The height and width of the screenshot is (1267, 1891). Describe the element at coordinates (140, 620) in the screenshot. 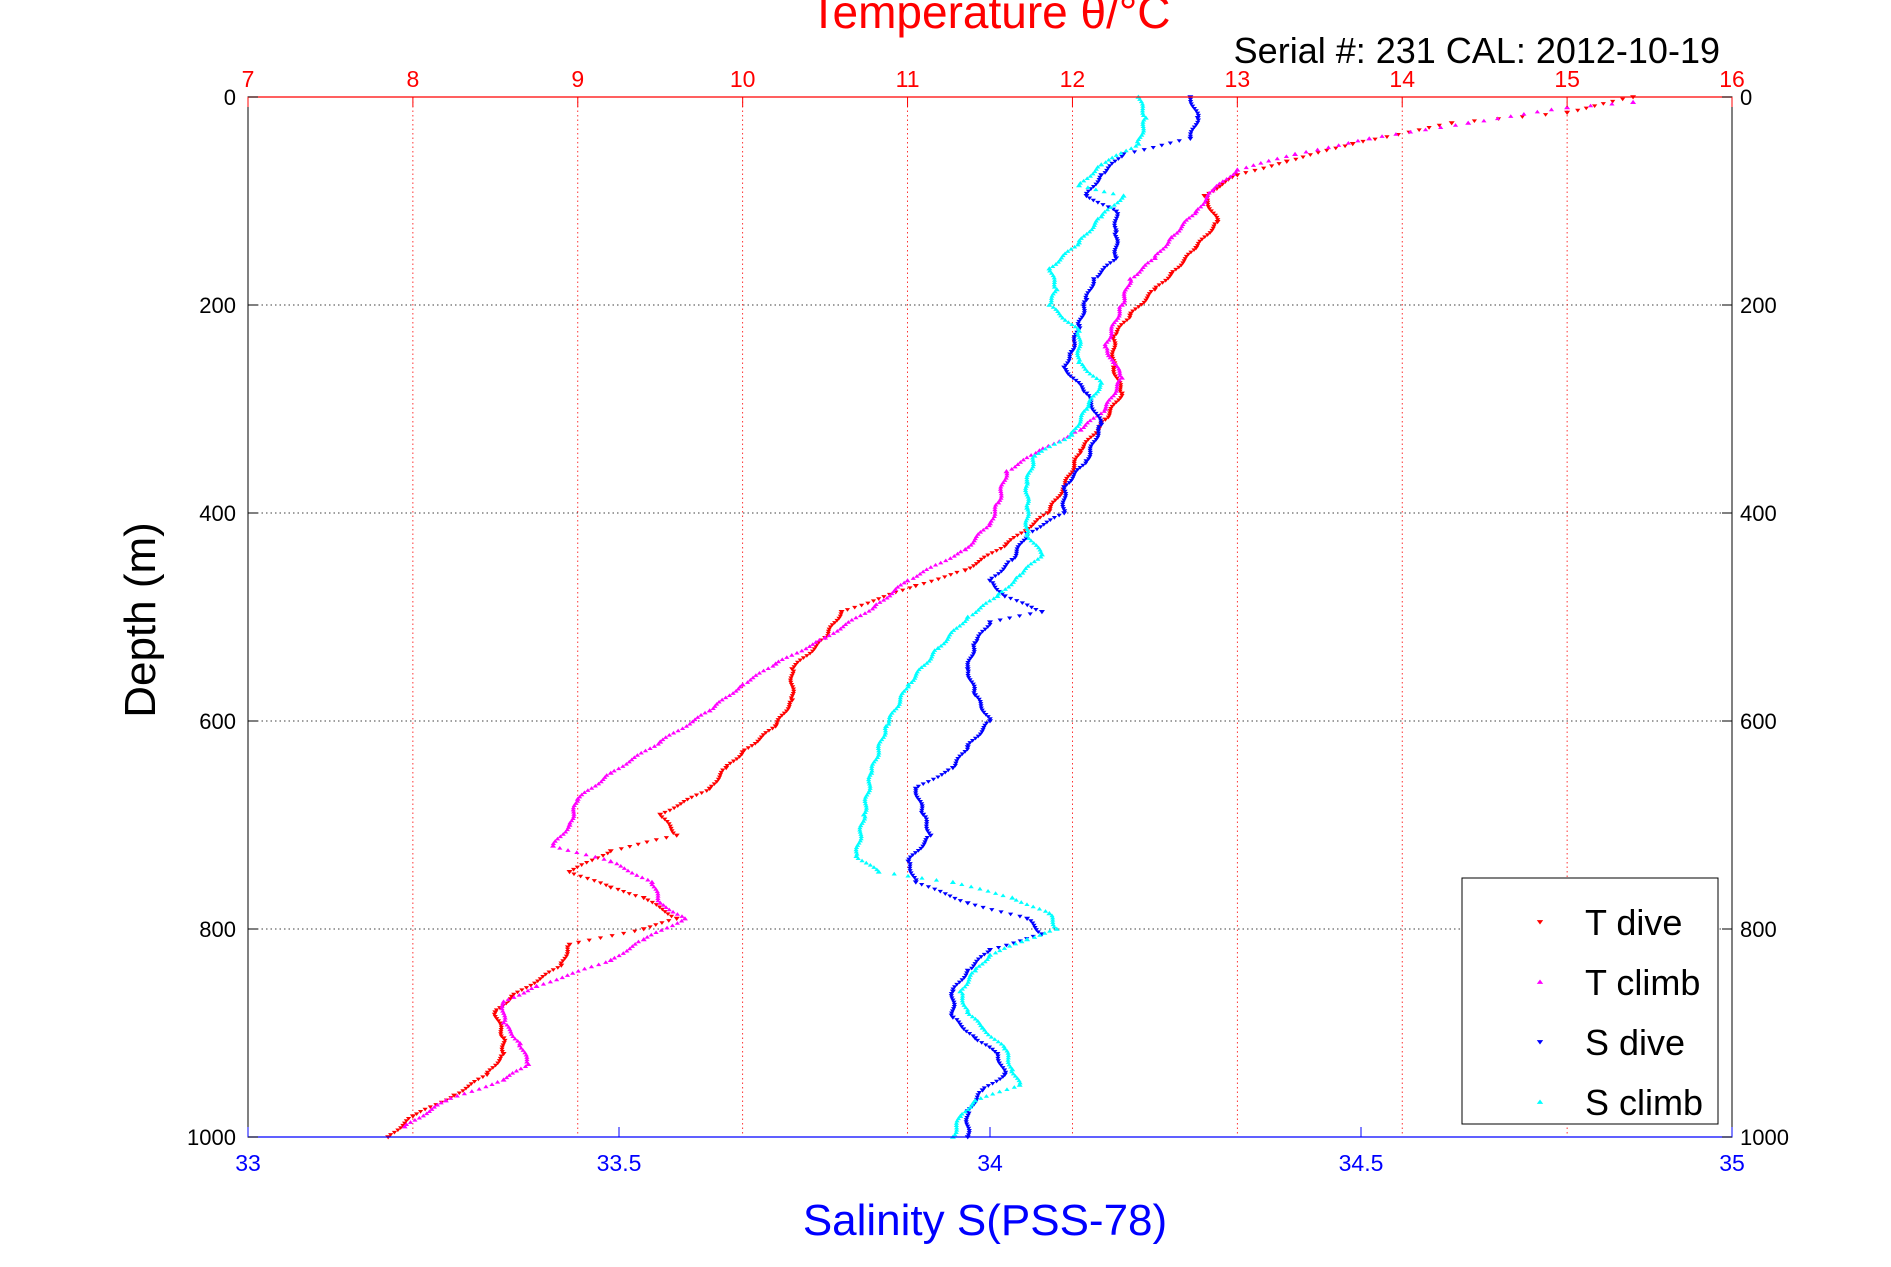

I see `y-axis-label: Depth (m)` at that location.